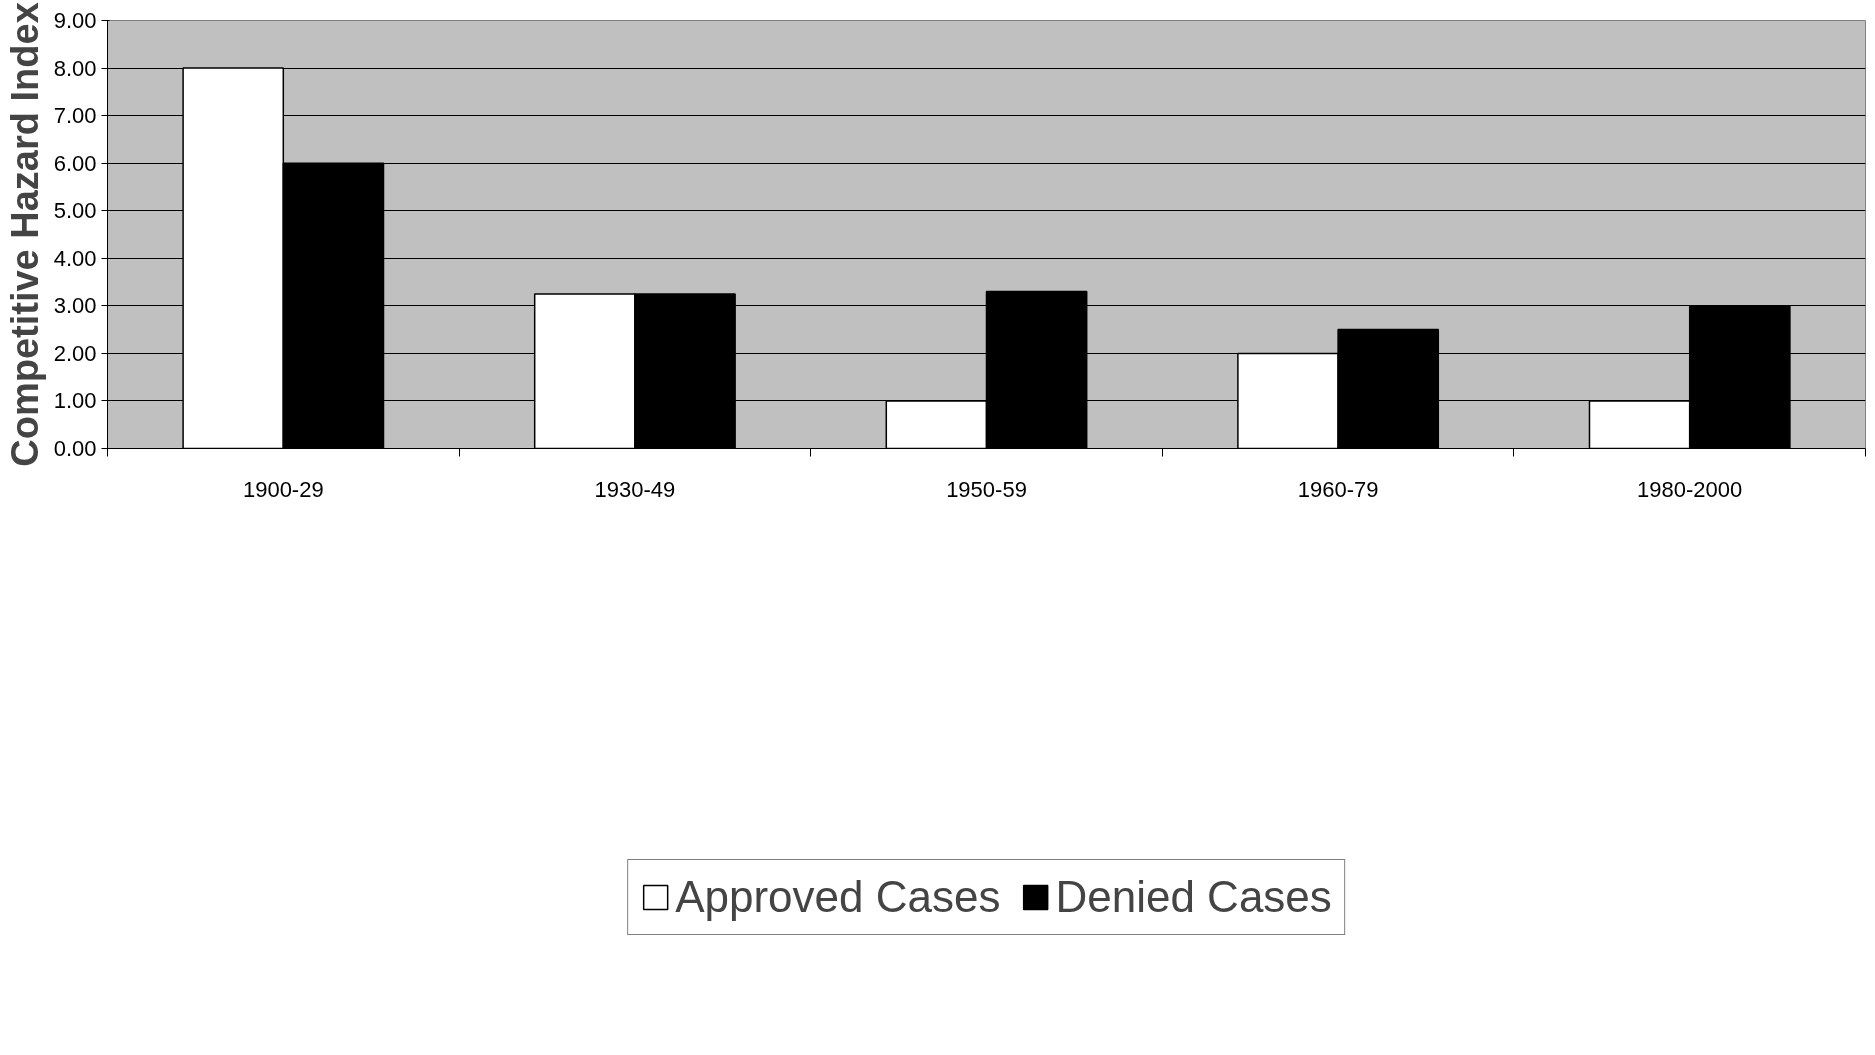  Describe the element at coordinates (75, 448) in the screenshot. I see `y-tick-label: 0.00` at that location.